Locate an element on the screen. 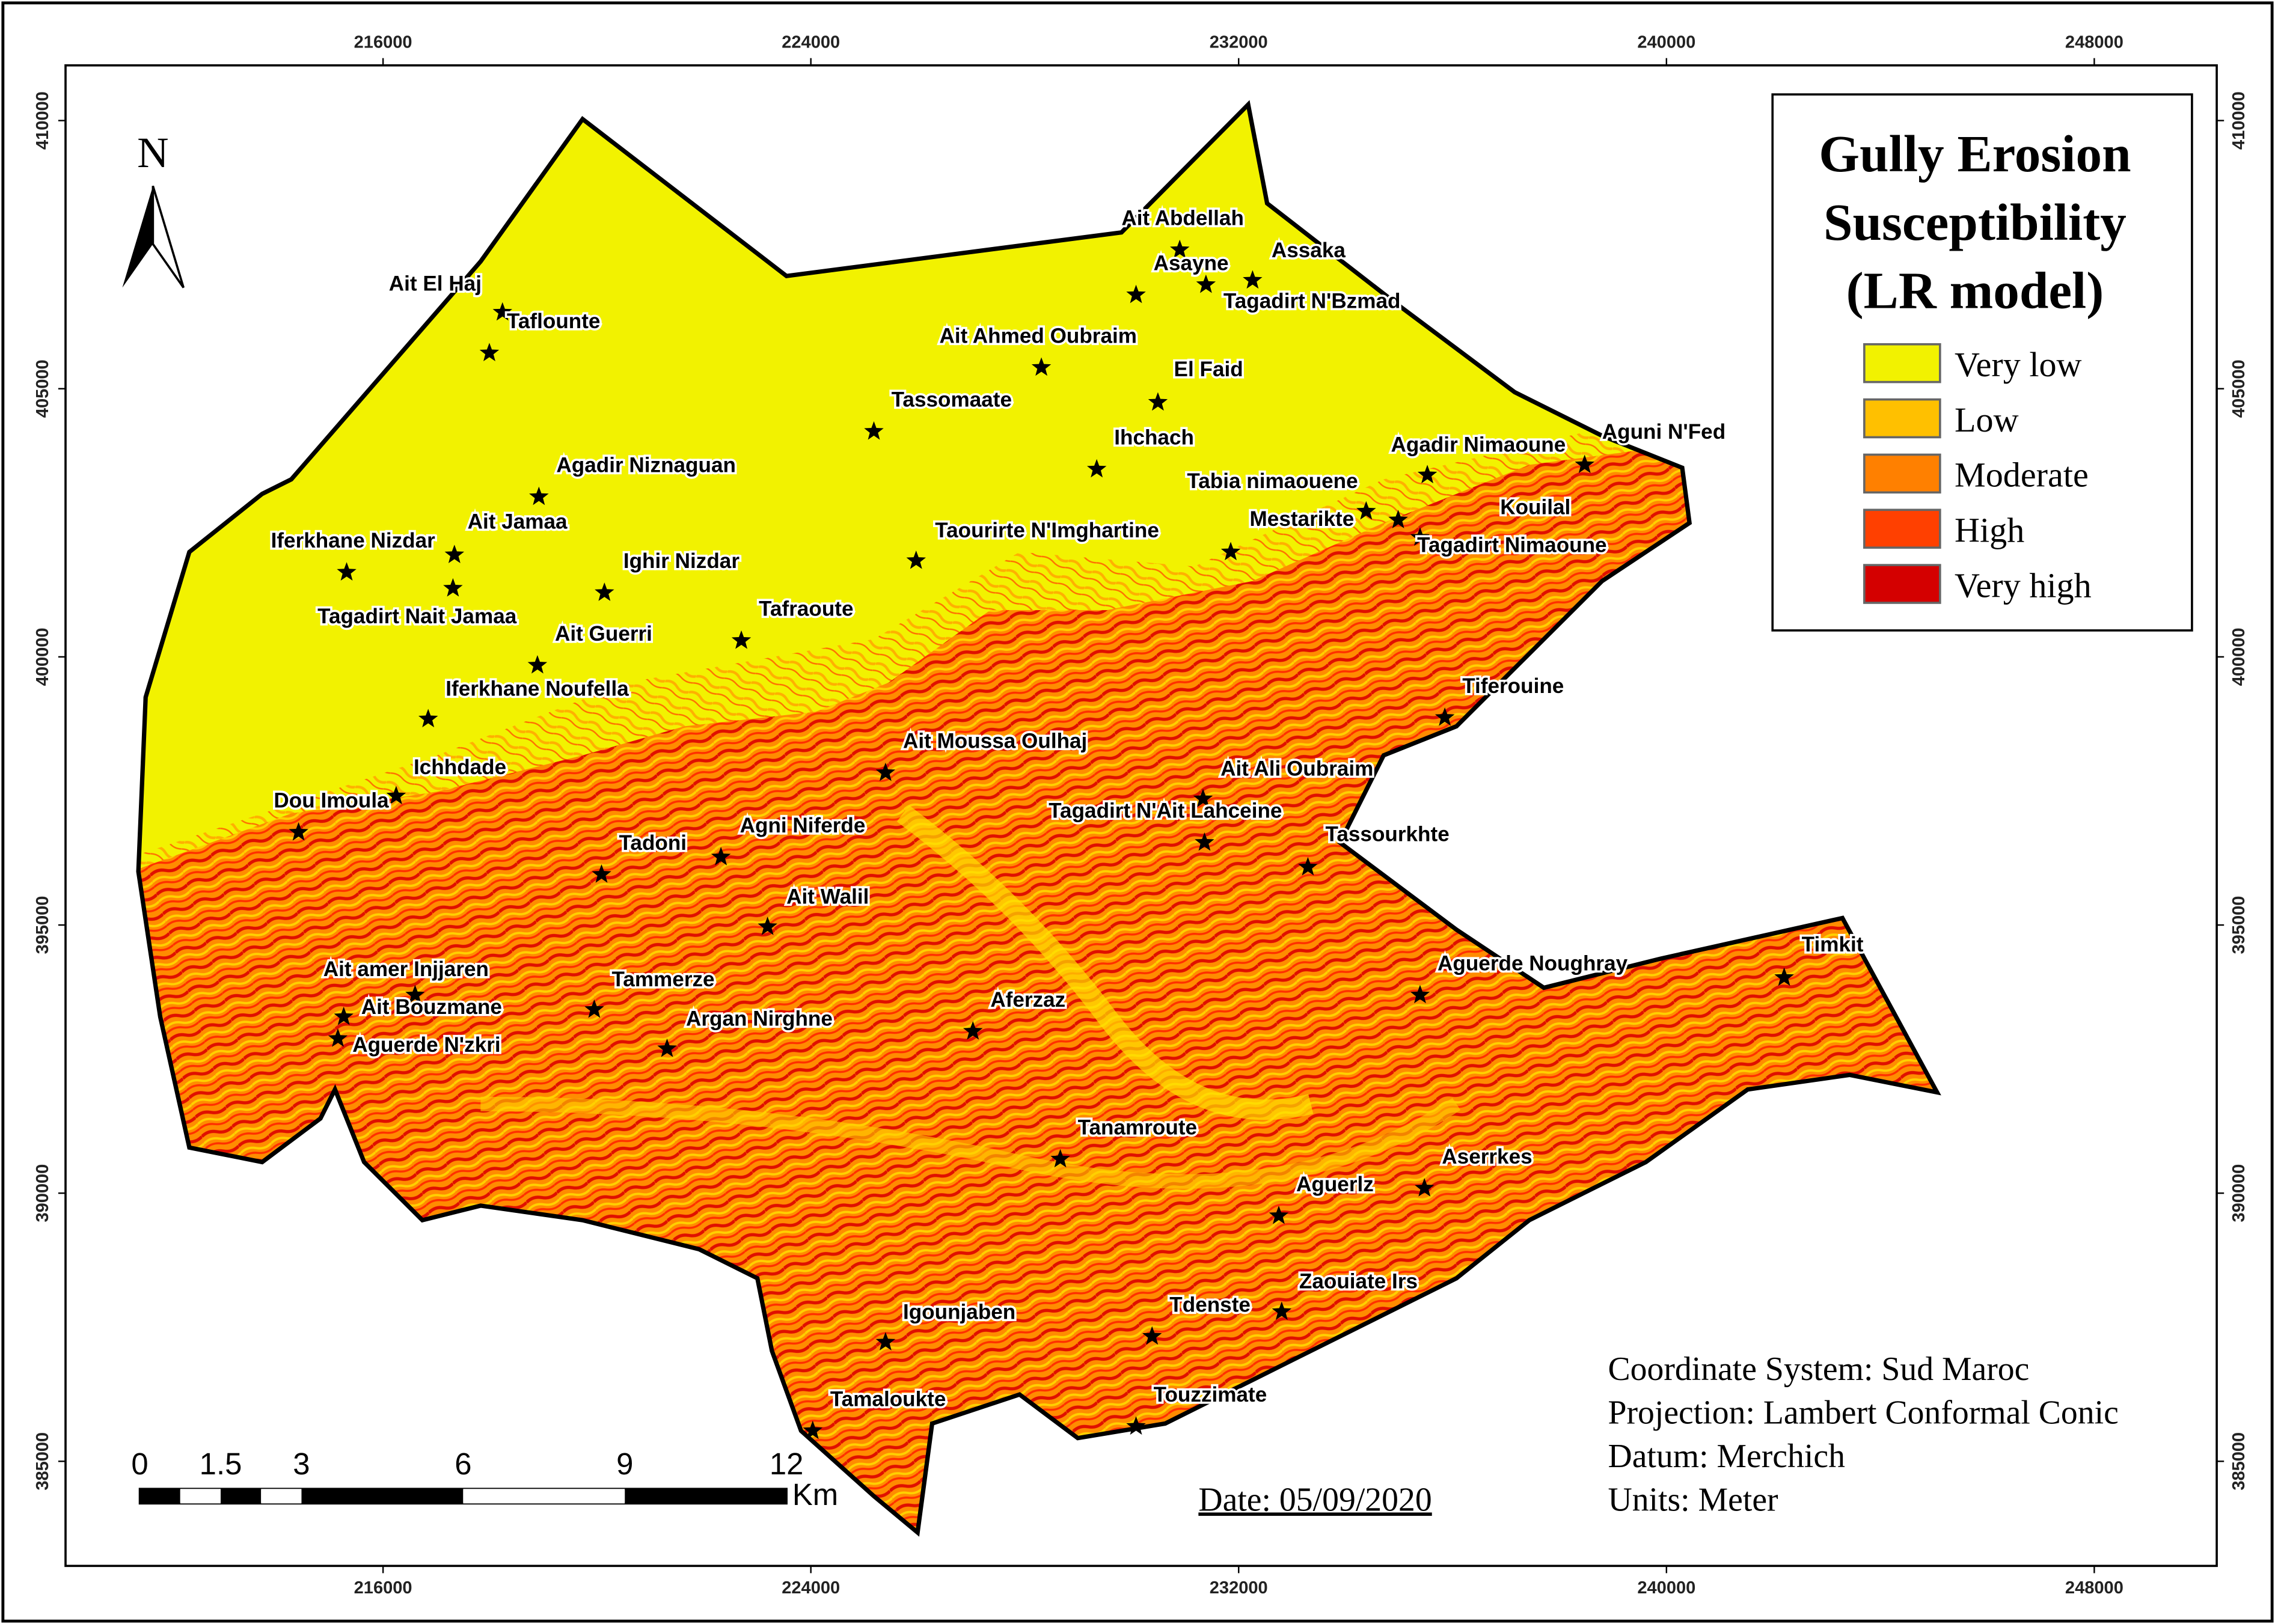  place-label: Ait amer Injjaren is located at coordinates (406, 969).